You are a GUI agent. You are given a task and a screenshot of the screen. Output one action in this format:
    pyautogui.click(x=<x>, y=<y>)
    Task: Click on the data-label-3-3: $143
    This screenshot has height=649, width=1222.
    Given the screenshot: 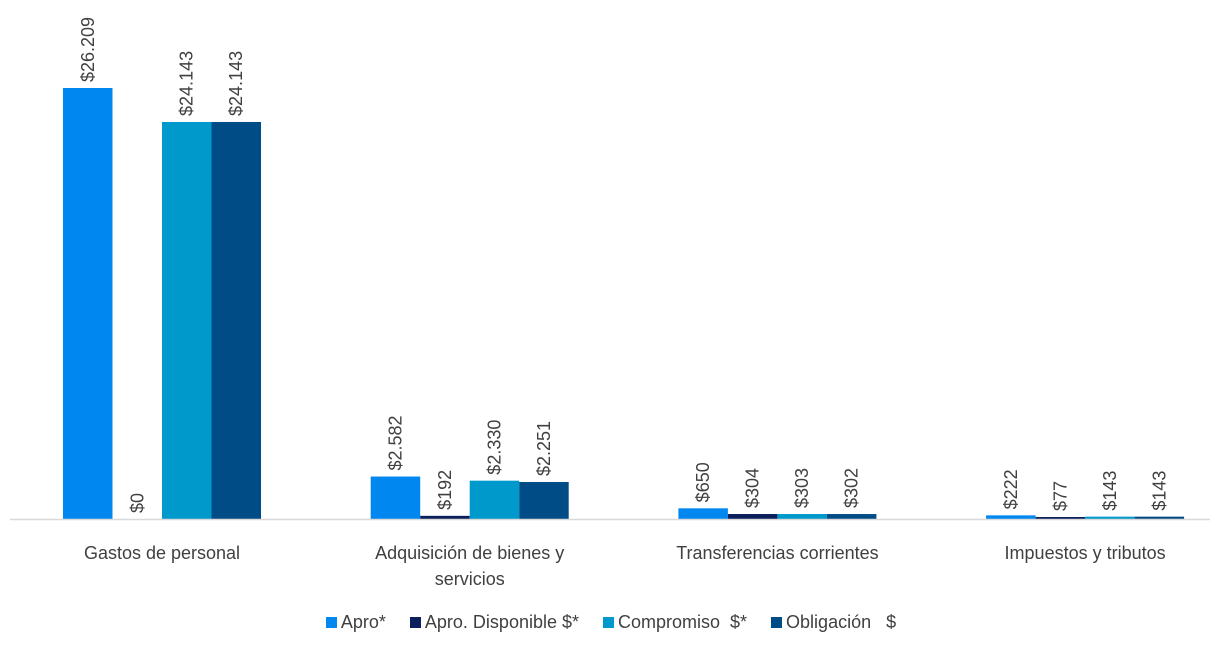 What is the action you would take?
    pyautogui.click(x=1159, y=491)
    